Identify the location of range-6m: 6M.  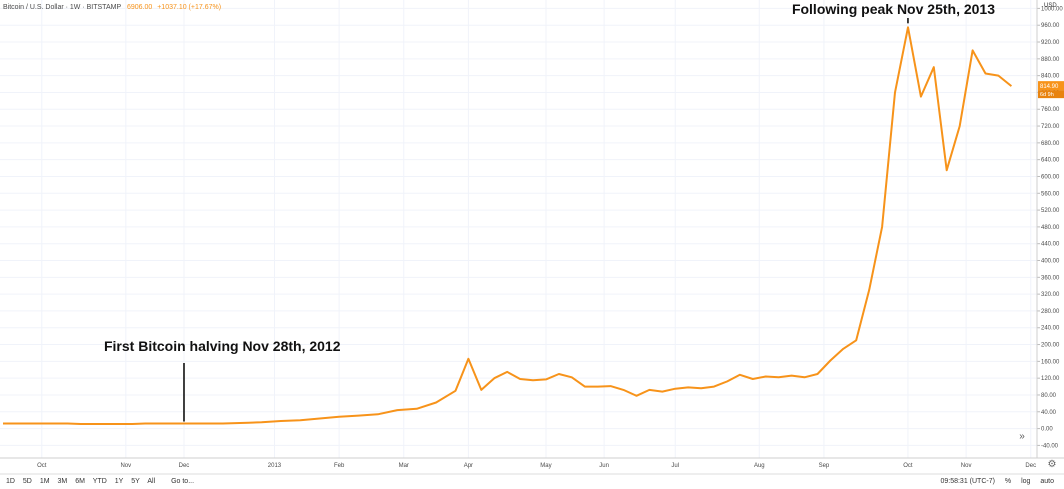
(80, 481).